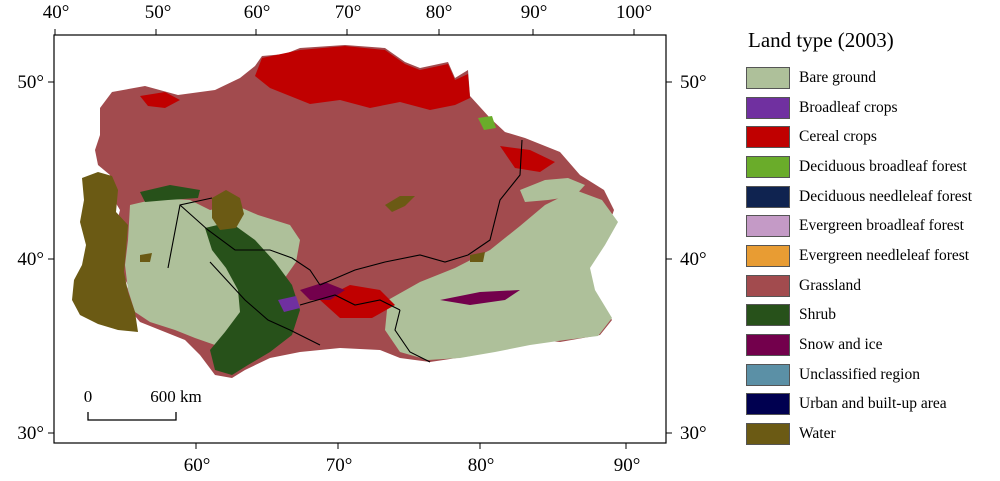 This screenshot has height=481, width=1000. Describe the element at coordinates (146, 257) in the screenshot. I see `small-lake-south` at that location.